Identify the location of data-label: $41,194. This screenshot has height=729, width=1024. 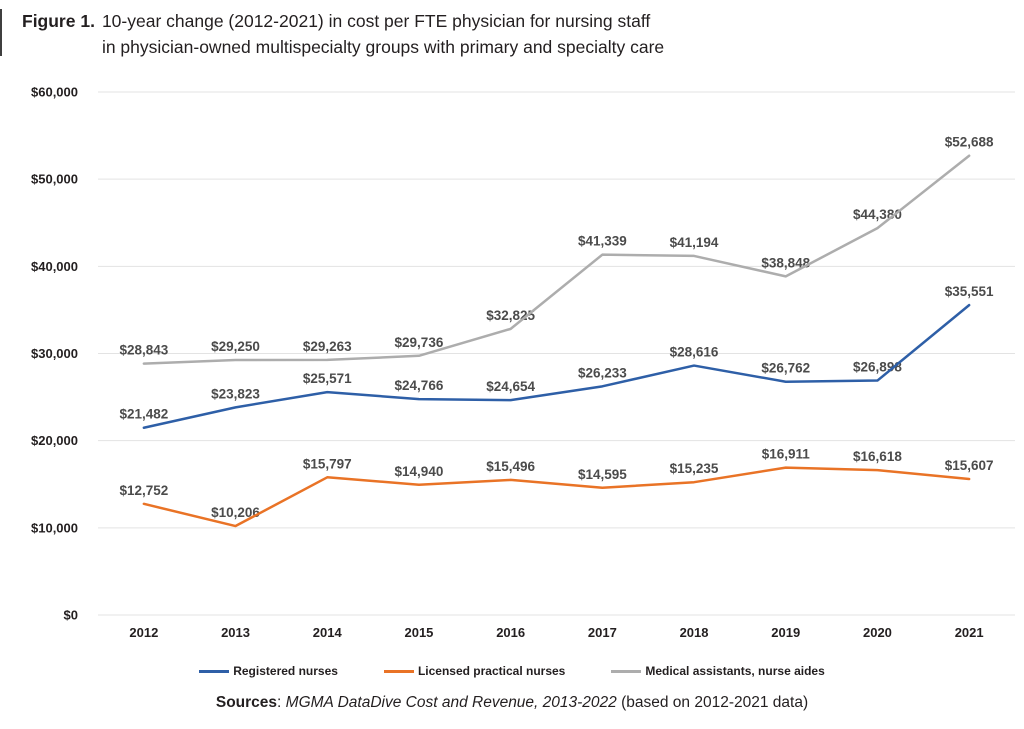
(694, 242).